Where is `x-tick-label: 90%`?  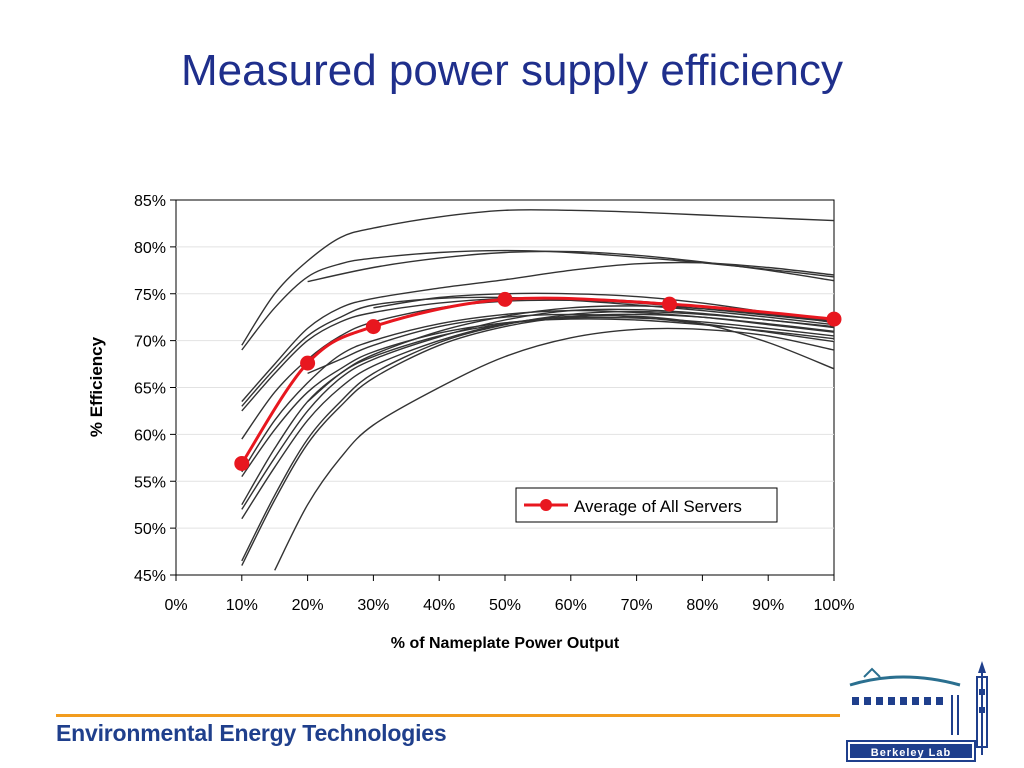 x-tick-label: 90% is located at coordinates (768, 605).